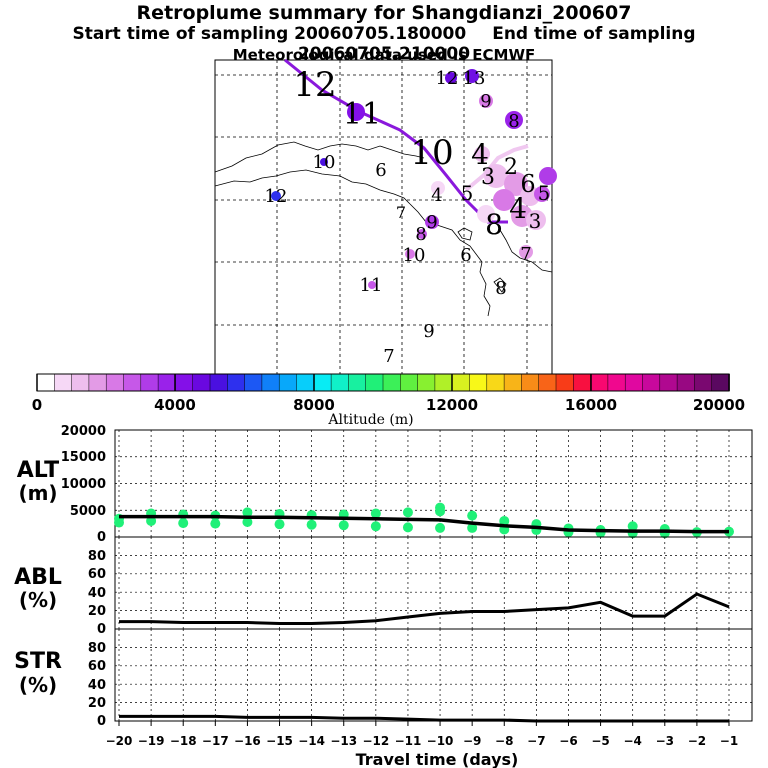 The width and height of the screenshot is (768, 768). What do you see at coordinates (247, 741) in the screenshot?
I see `x-tick-label: −16` at bounding box center [247, 741].